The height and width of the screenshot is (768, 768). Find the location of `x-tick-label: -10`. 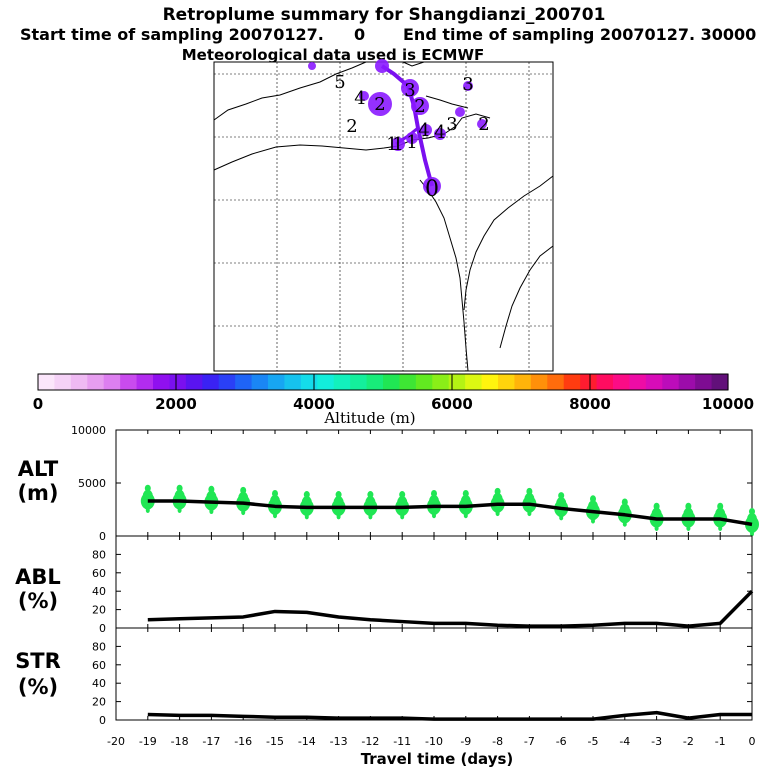

x-tick-label: -10 is located at coordinates (434, 741).